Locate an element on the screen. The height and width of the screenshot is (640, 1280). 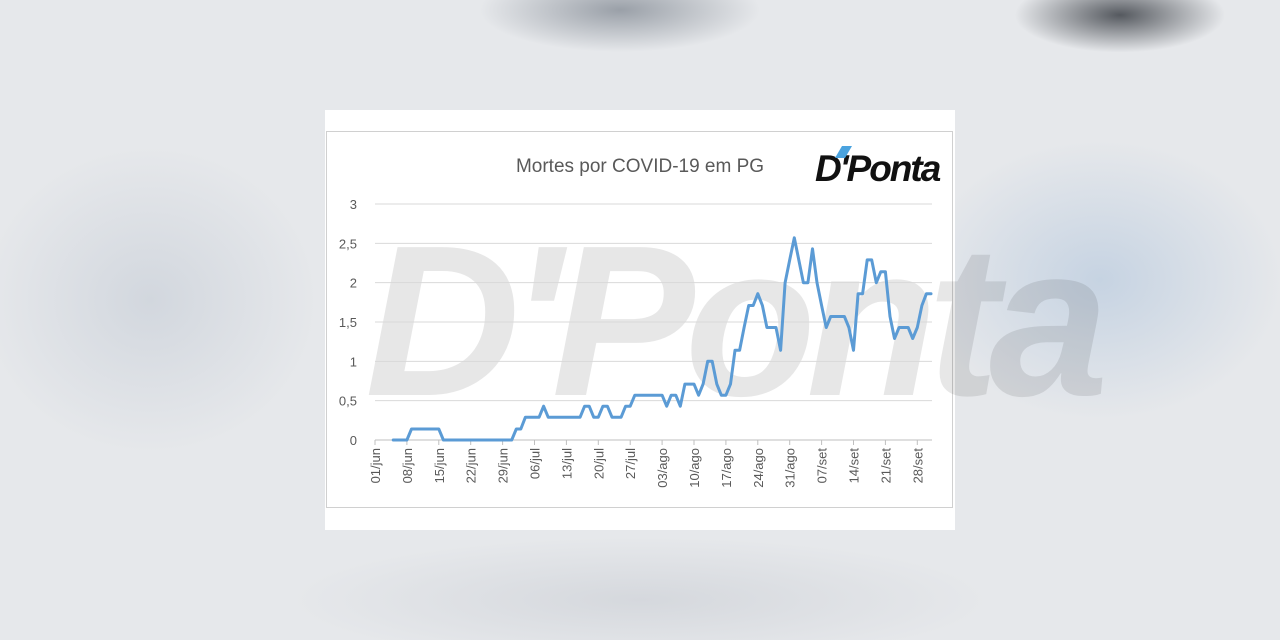
svg-text: D'Ponta is located at coordinates (878, 168).